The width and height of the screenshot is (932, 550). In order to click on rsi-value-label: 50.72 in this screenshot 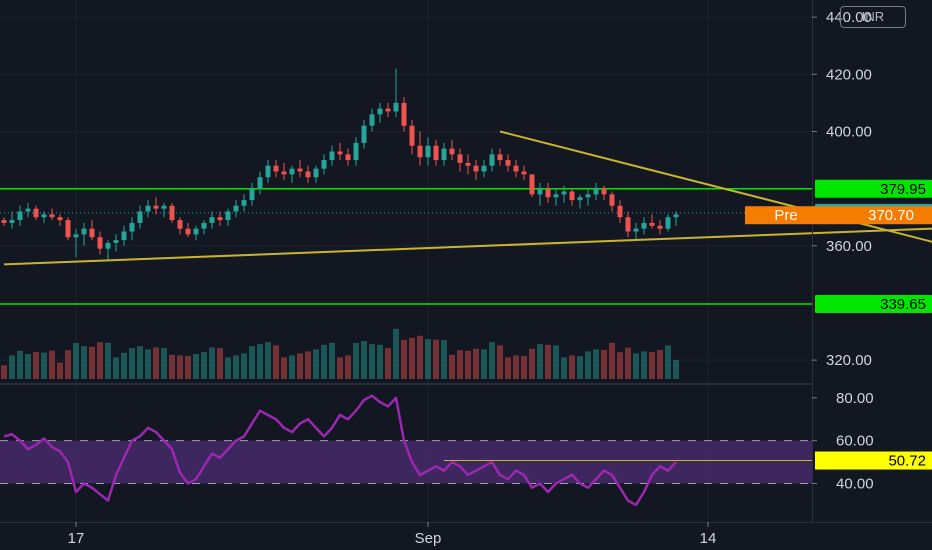, I will do `click(907, 461)`.